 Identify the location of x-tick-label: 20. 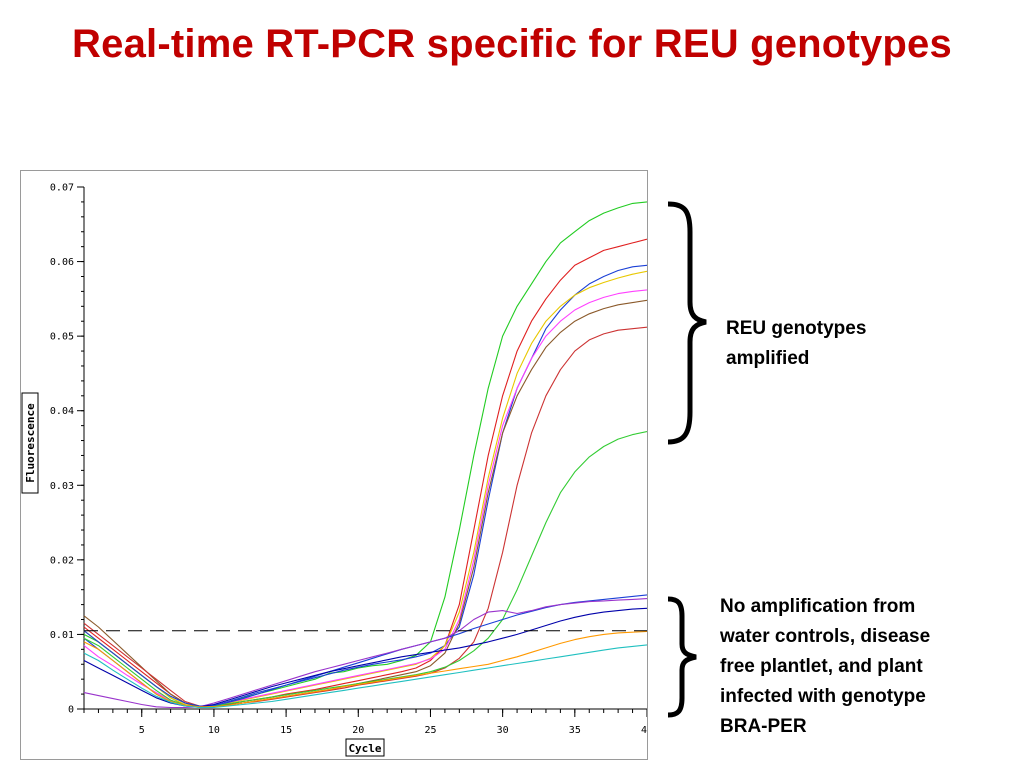
(358, 730).